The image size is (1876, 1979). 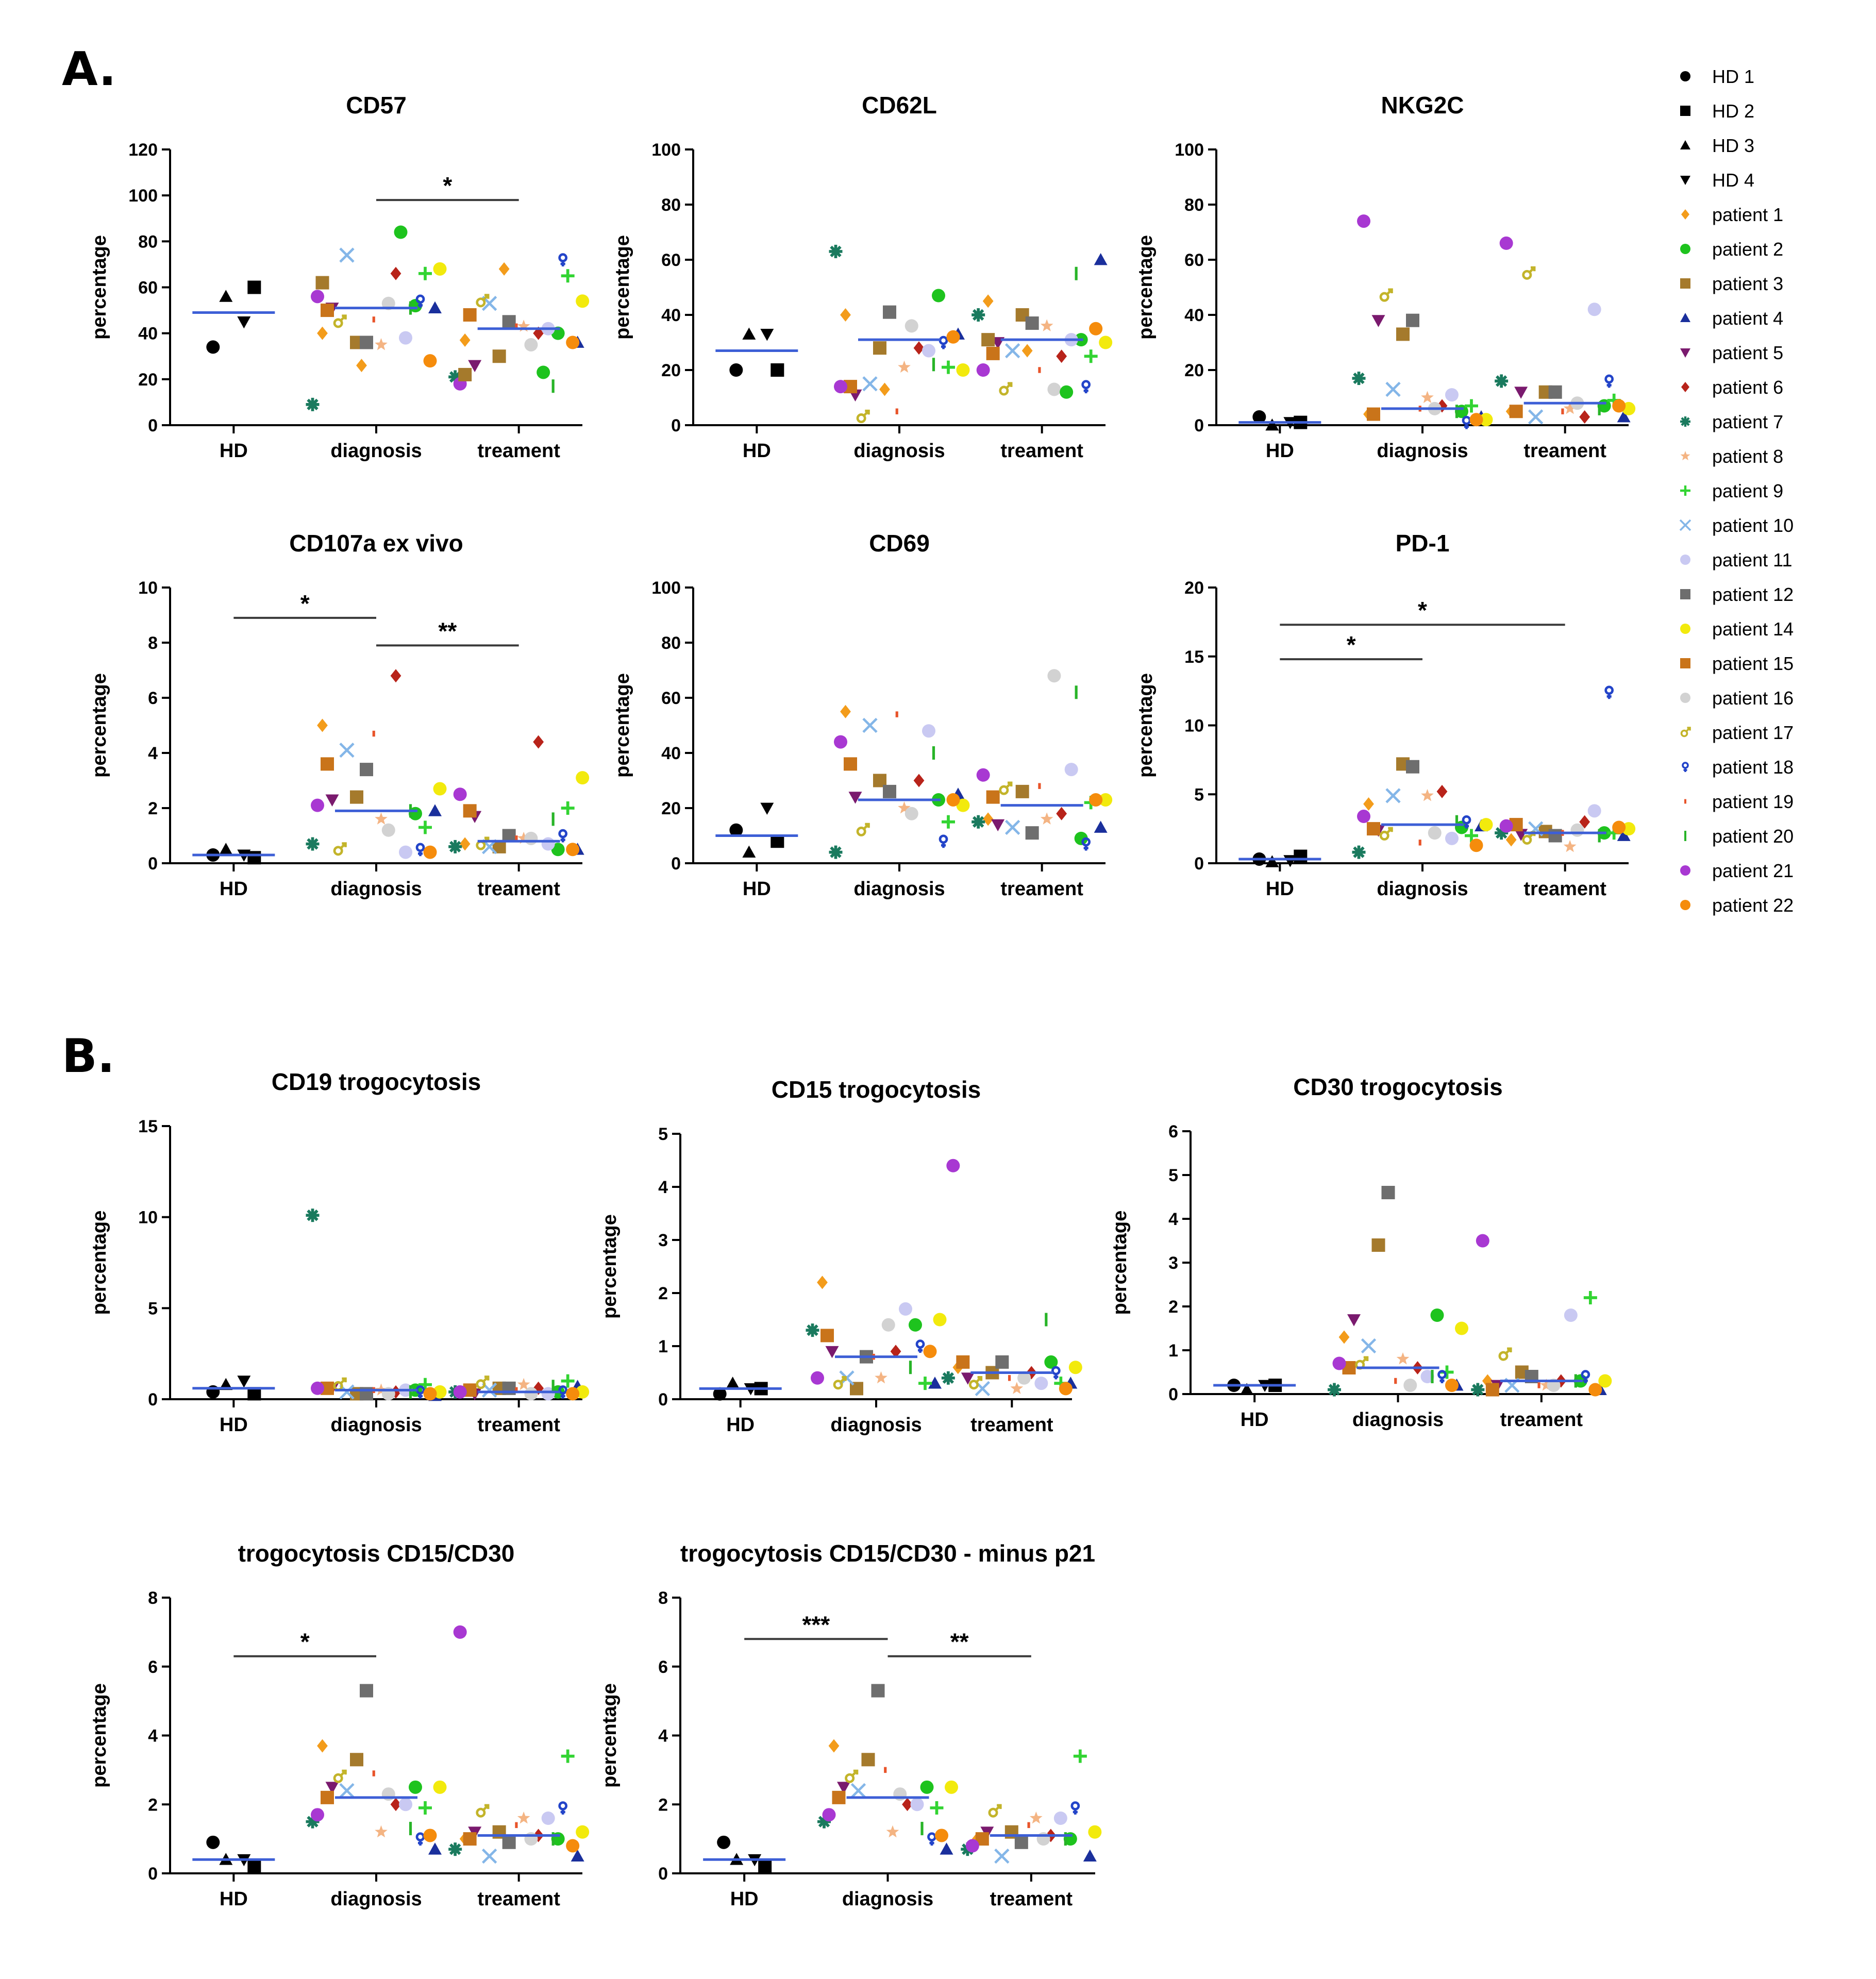 I want to click on legend-label: HD 3, so click(x=1733, y=145).